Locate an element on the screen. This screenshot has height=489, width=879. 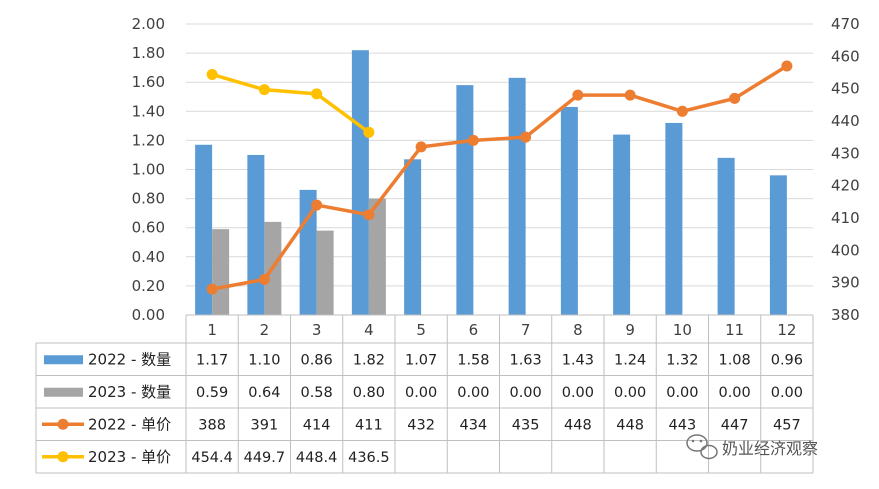
data-label: 448.4 is located at coordinates (317, 458).